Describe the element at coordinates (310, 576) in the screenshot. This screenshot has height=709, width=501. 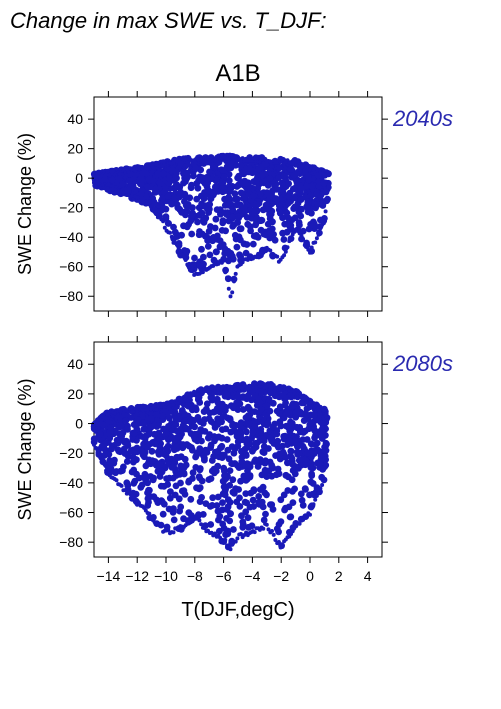
I see `x-tick-label: 0` at that location.